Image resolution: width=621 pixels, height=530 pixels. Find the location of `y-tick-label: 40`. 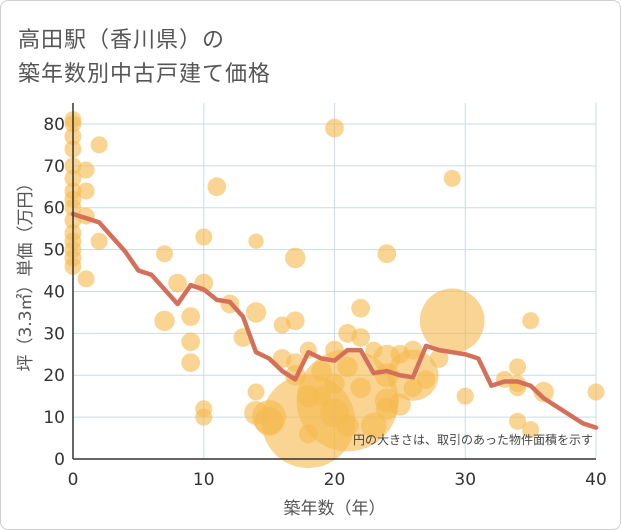

y-tick-label: 40 is located at coordinates (54, 292).